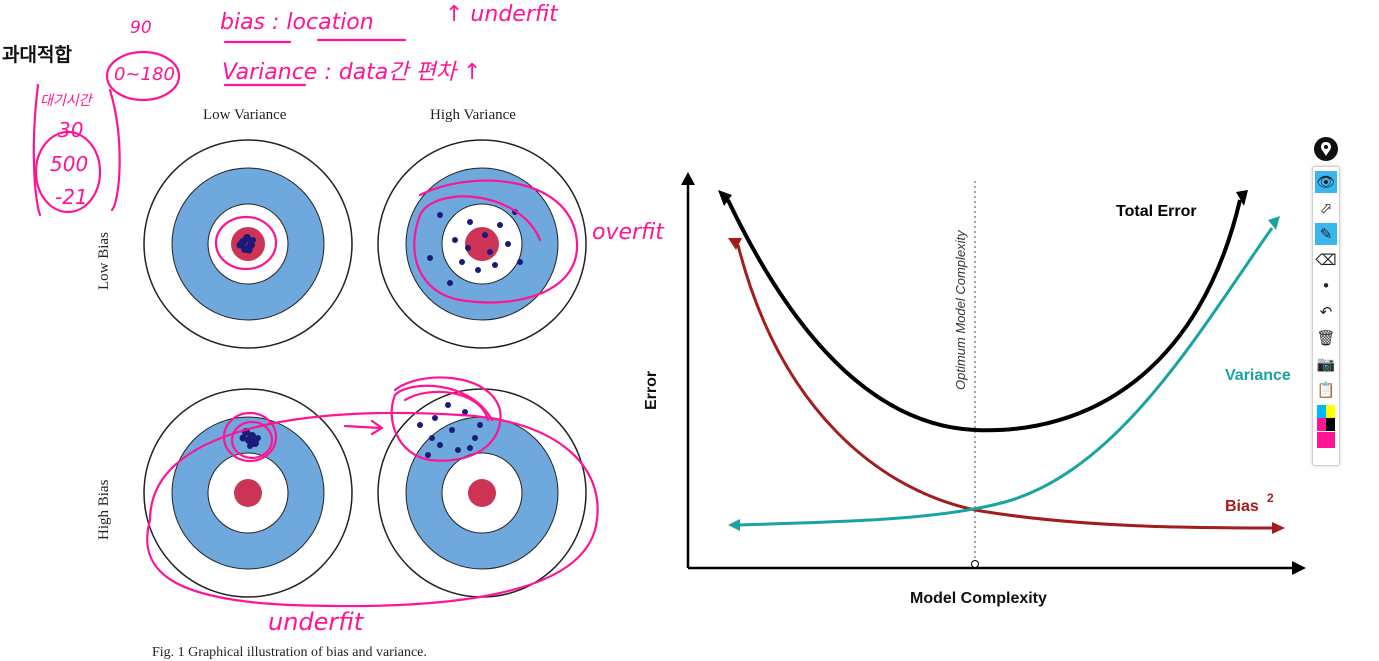  Describe the element at coordinates (450, 430) in the screenshot. I see `dots-scattered-top-offset` at that location.